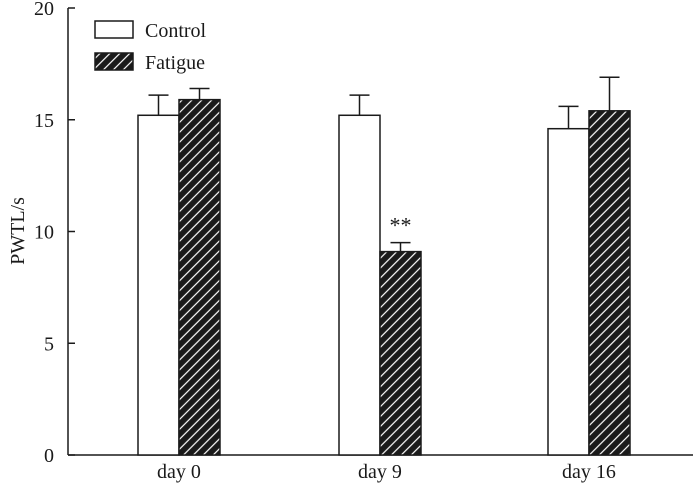 This screenshot has width=700, height=485. What do you see at coordinates (49, 456) in the screenshot?
I see `y-tick-label: 0` at bounding box center [49, 456].